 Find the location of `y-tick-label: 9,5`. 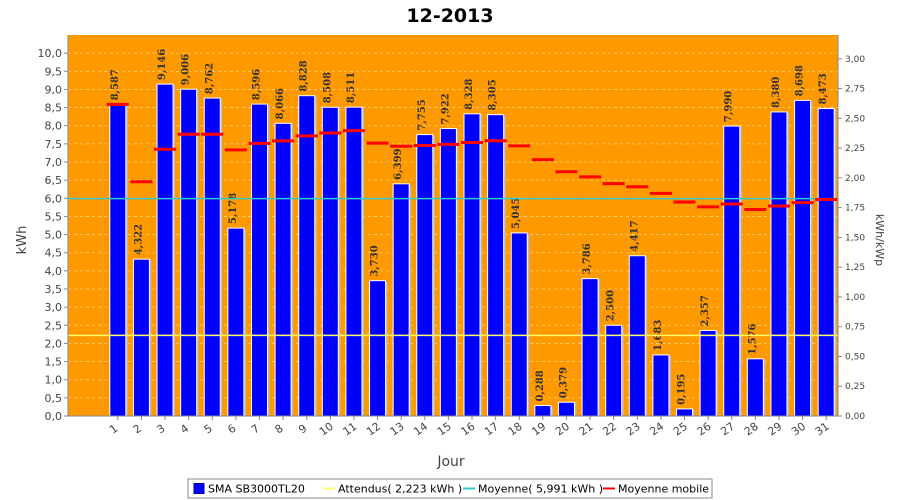

y-tick-label: 9,5 is located at coordinates (54, 71).